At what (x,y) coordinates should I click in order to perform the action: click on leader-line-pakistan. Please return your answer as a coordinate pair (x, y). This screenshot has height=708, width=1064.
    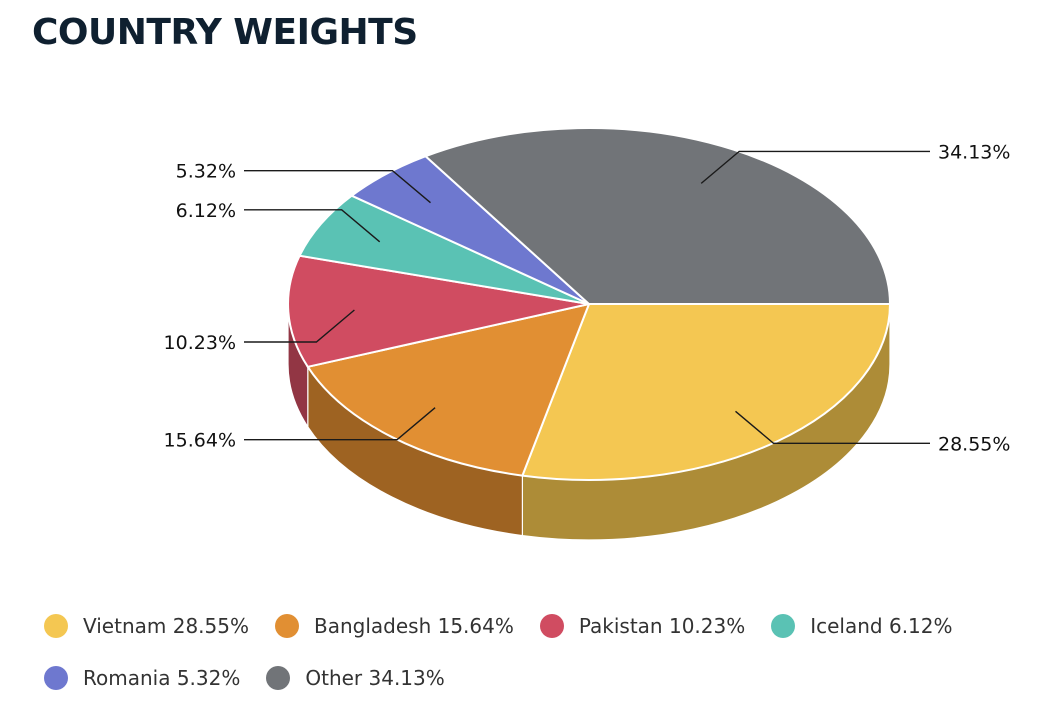
    Looking at the image, I should click on (299, 326).